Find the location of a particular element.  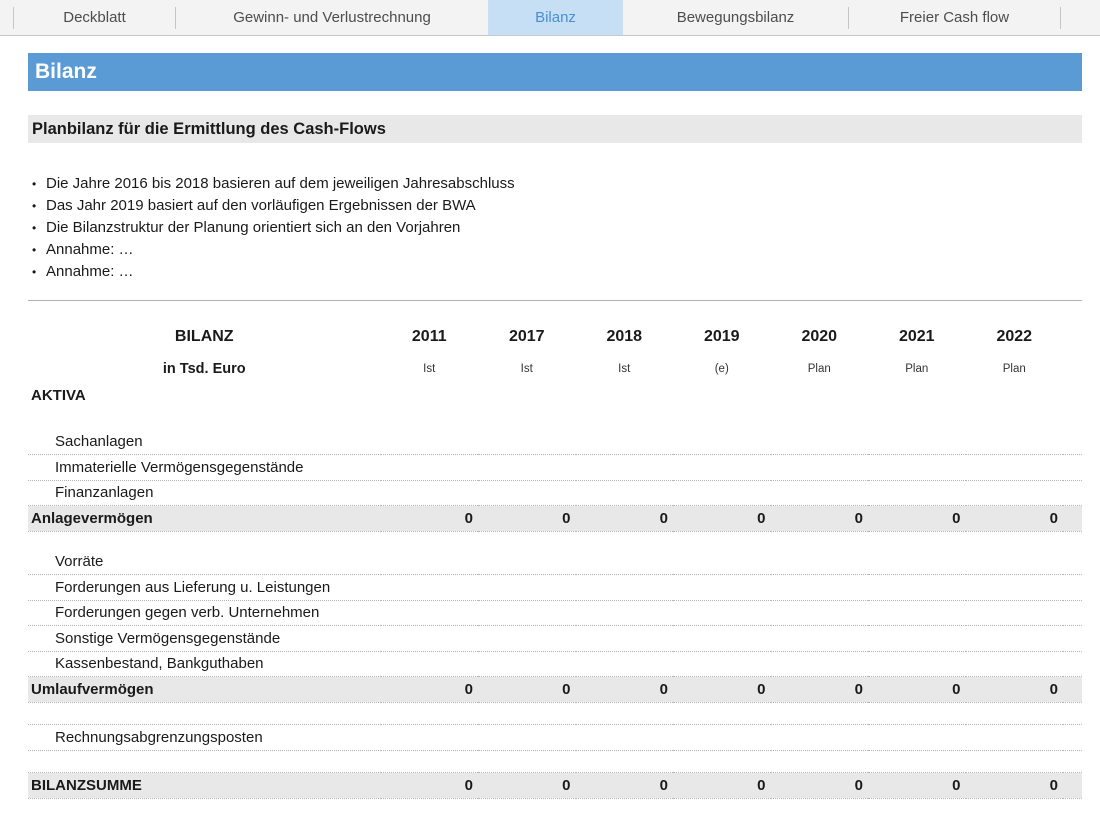

row-label-cell: Forderungen aus Lieferung u. Leistungen is located at coordinates (204, 587).